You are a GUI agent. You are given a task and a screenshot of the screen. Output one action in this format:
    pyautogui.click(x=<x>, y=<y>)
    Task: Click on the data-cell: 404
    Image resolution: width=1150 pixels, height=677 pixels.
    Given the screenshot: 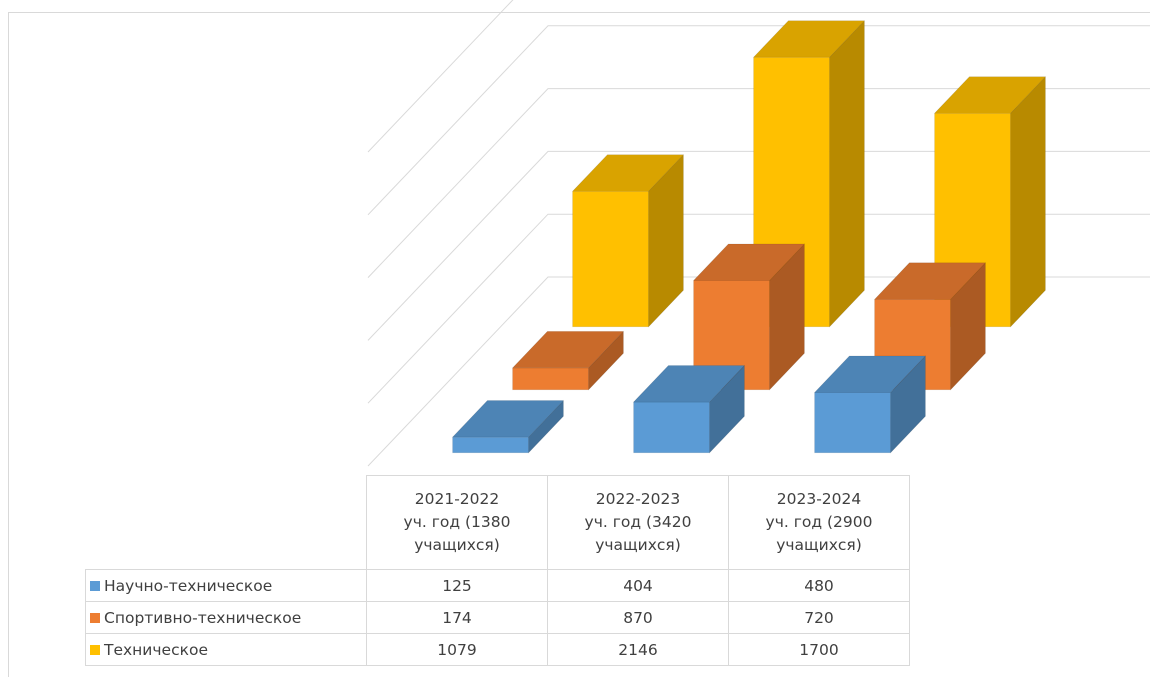 What is the action you would take?
    pyautogui.click(x=638, y=585)
    